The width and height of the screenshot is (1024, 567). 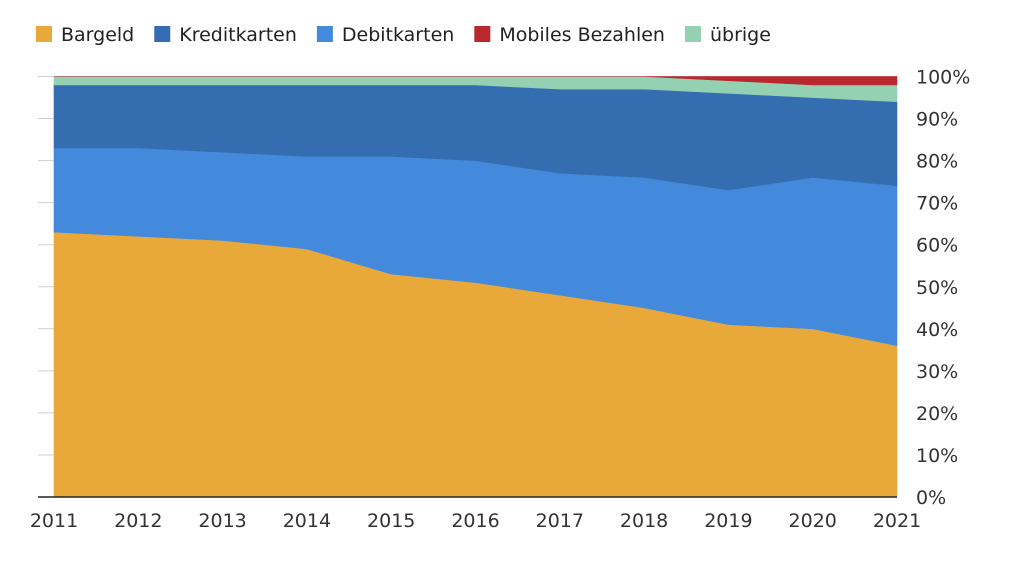 I want to click on x-tick-label: 2014, so click(x=307, y=521).